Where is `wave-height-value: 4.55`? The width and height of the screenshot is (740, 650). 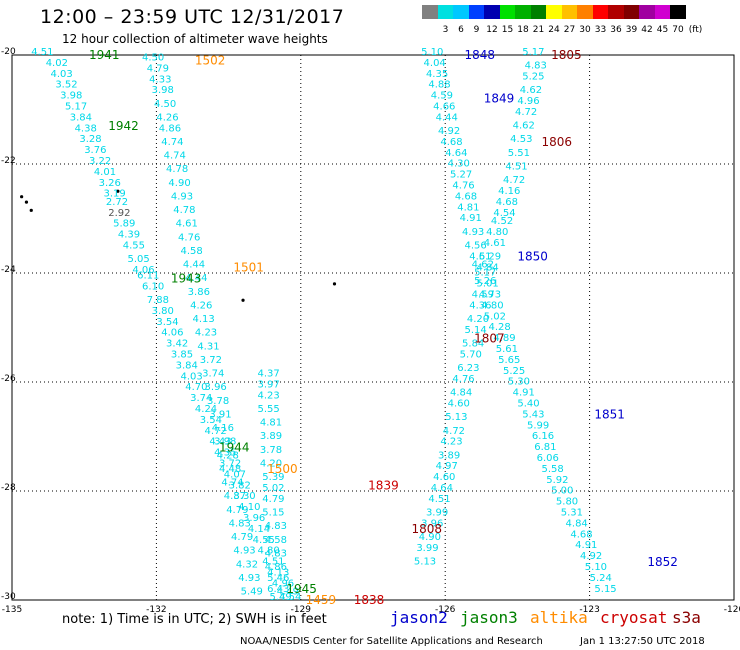 wave-height-value: 4.55 is located at coordinates (264, 540).